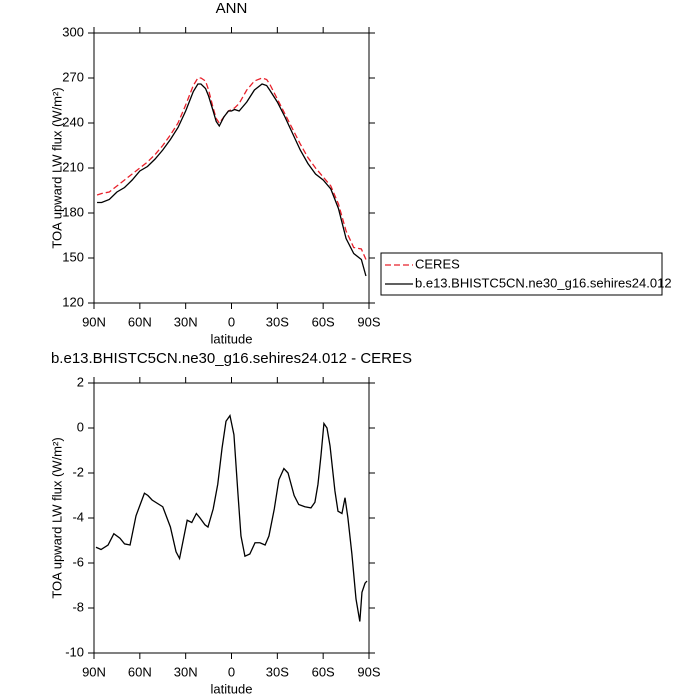 The width and height of the screenshot is (700, 700). I want to click on y-tick-label: 240, so click(73, 121).